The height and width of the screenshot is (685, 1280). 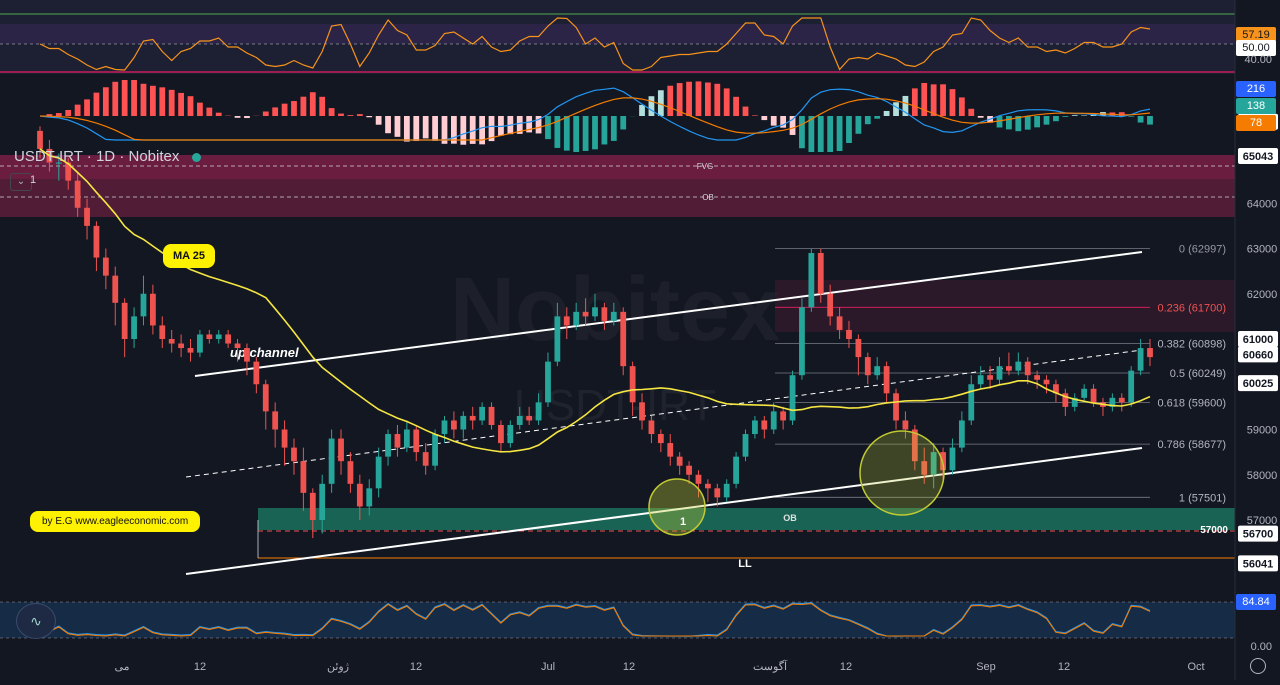 I want to click on level-57000-label: 57000, so click(x=1214, y=530).